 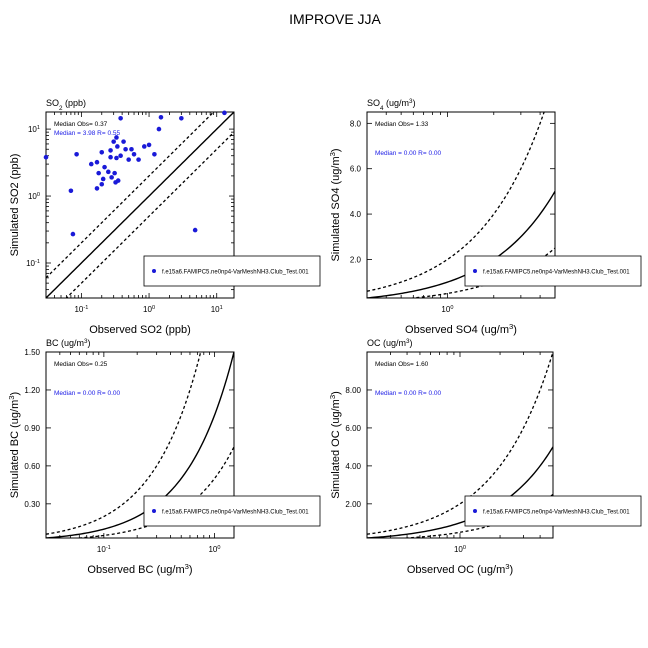 What do you see at coordinates (34, 196) in the screenshot?
I see `y-tick-label: 10⁰` at bounding box center [34, 196].